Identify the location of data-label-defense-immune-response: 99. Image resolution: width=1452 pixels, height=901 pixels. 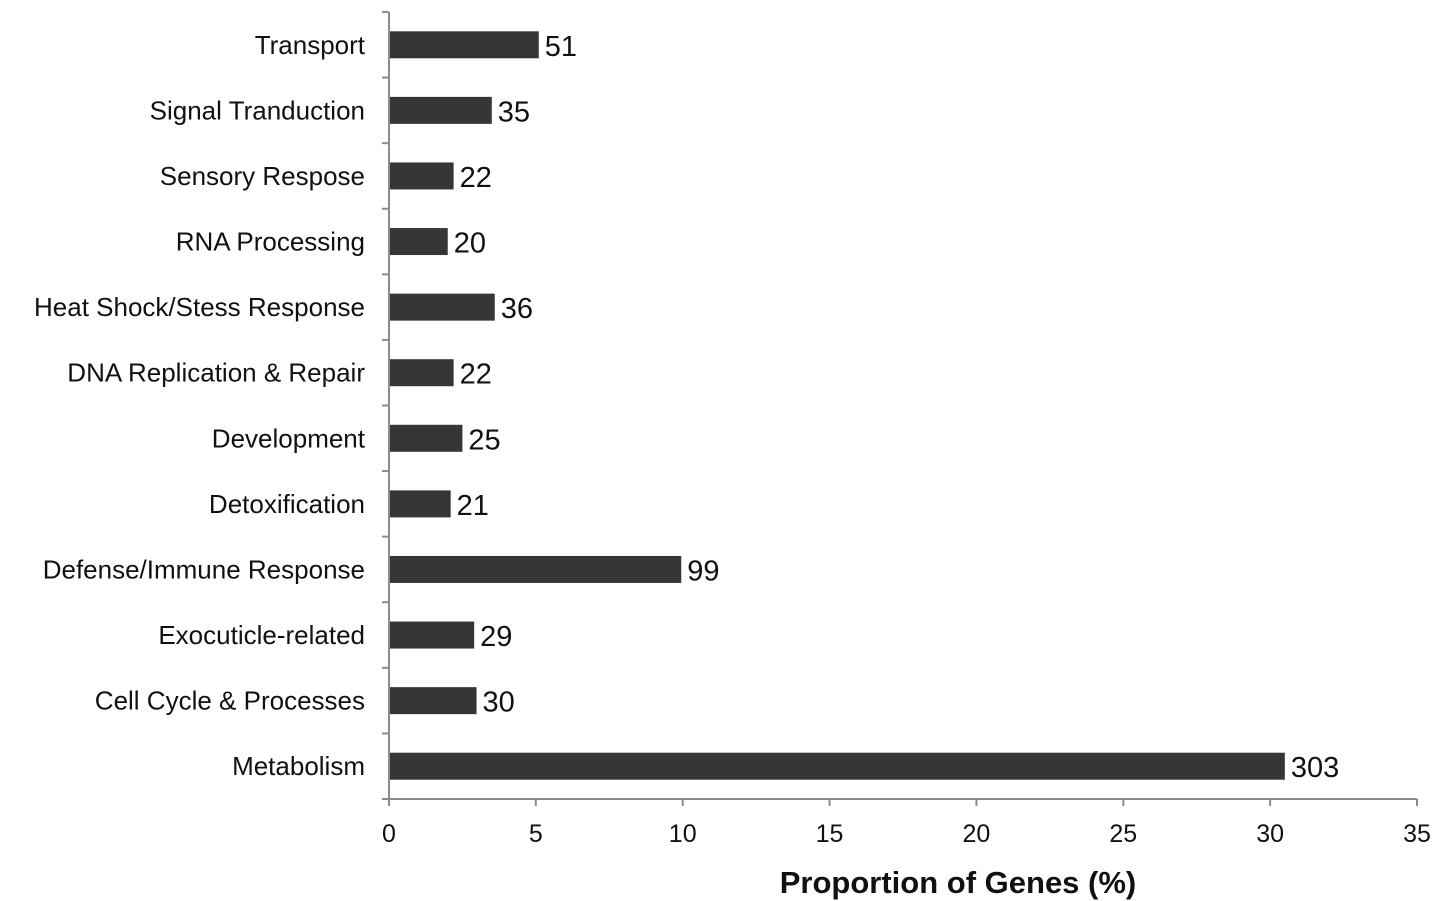
(703, 571).